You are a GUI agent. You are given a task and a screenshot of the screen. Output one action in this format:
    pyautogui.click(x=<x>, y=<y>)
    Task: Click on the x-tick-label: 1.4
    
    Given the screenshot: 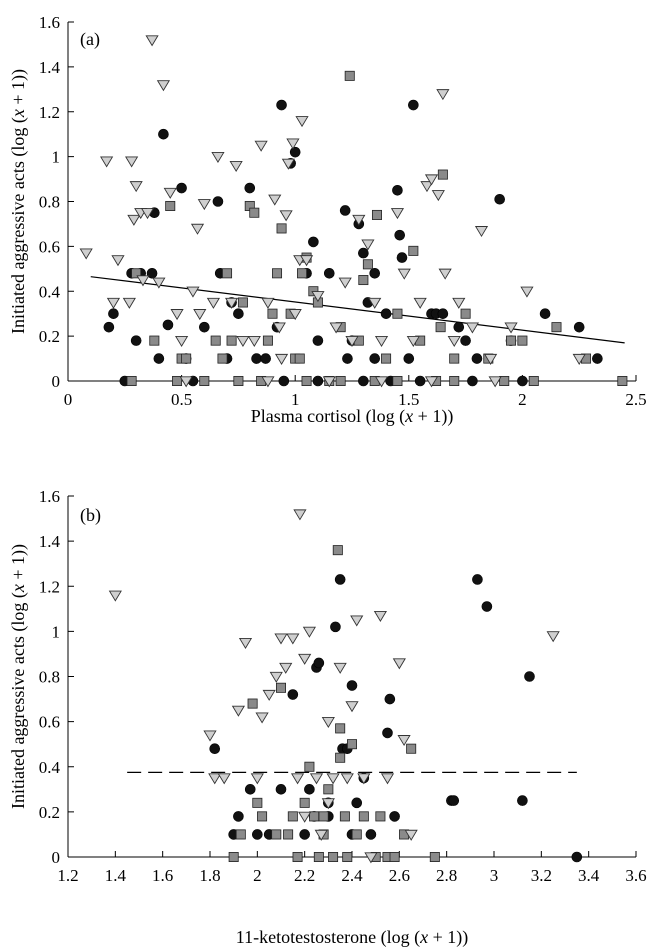 What is the action you would take?
    pyautogui.click(x=116, y=875)
    